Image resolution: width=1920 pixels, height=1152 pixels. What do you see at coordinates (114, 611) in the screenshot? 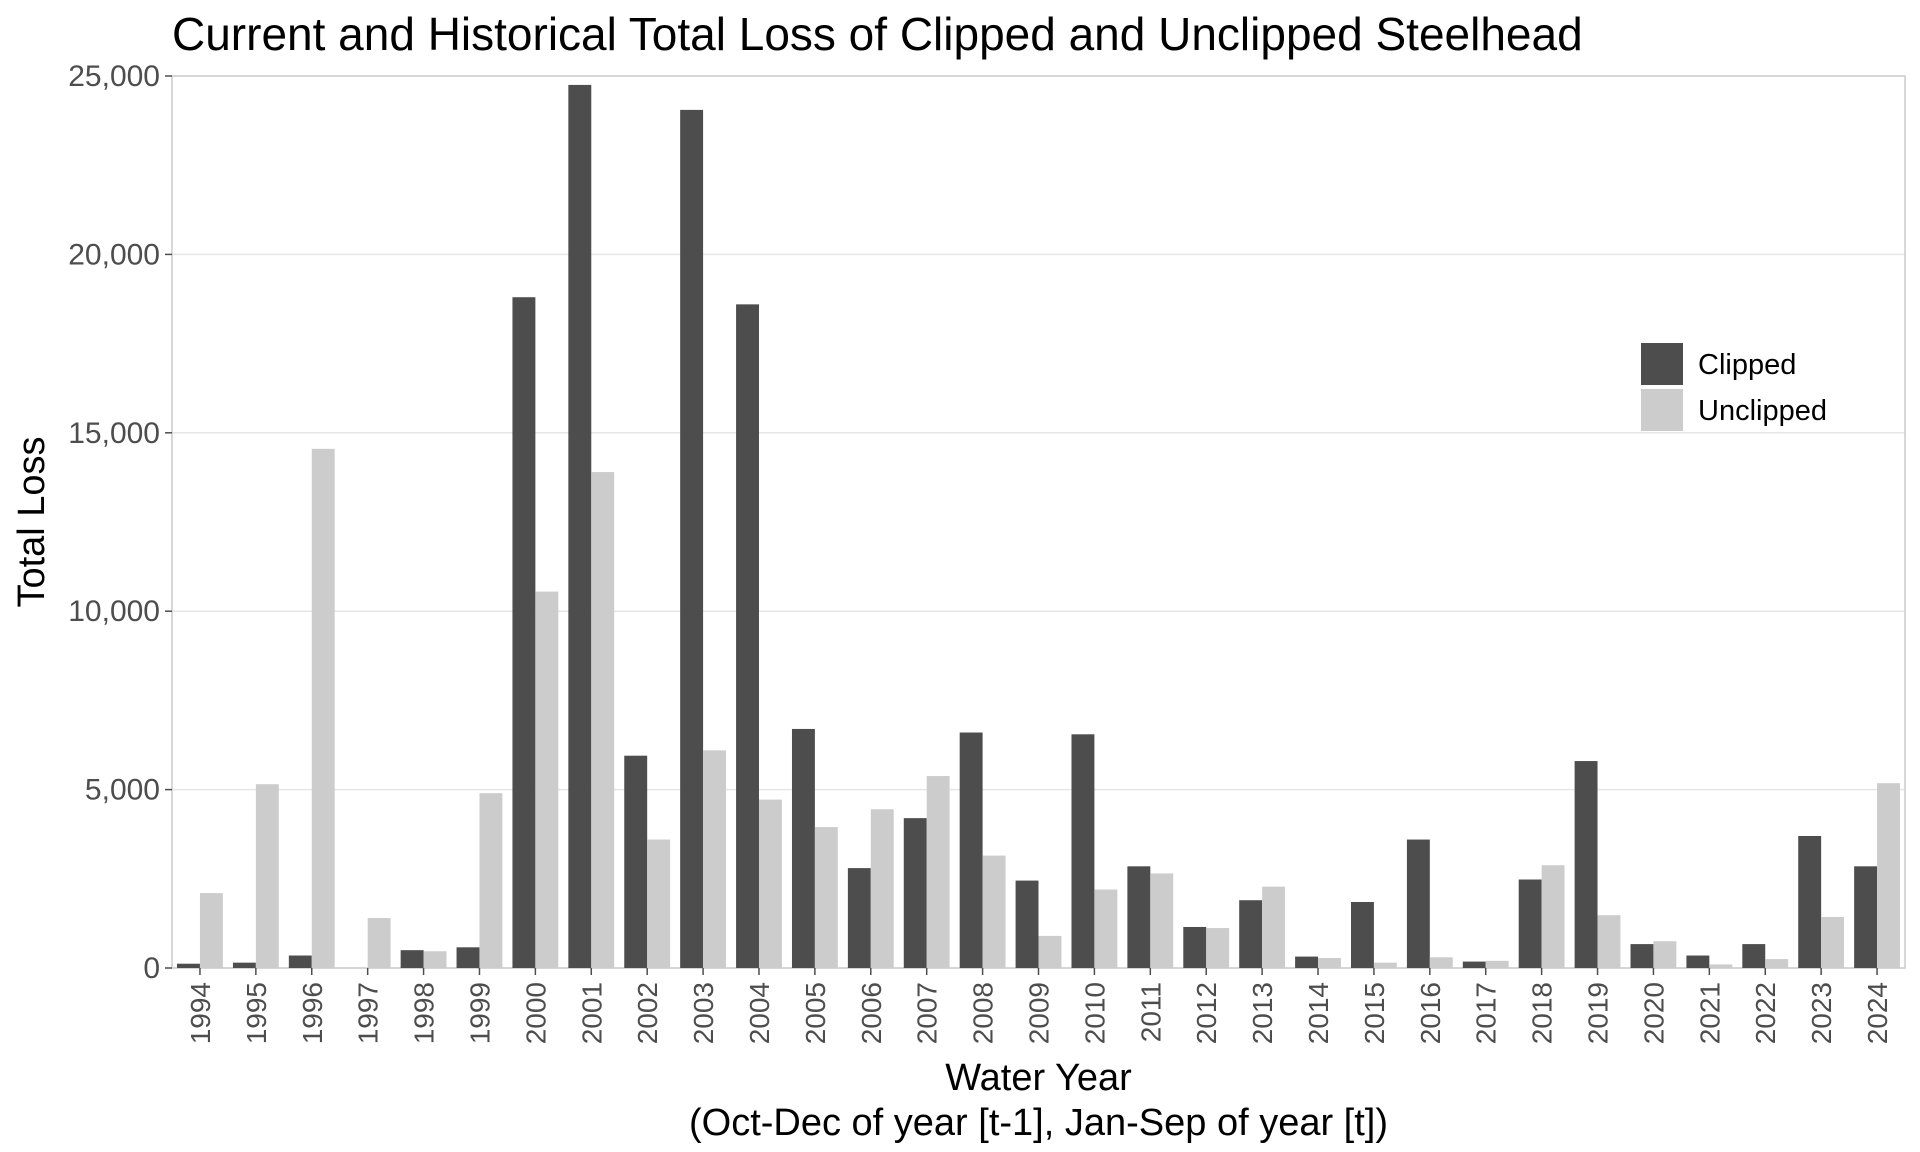
I see `y-tick-label: 10,000` at bounding box center [114, 611].